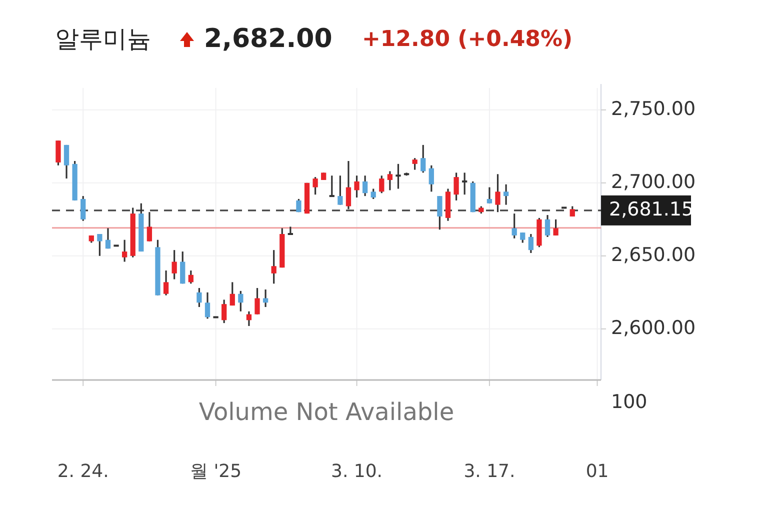  I want to click on text: +12.80 (+0.48%), so click(467, 39).